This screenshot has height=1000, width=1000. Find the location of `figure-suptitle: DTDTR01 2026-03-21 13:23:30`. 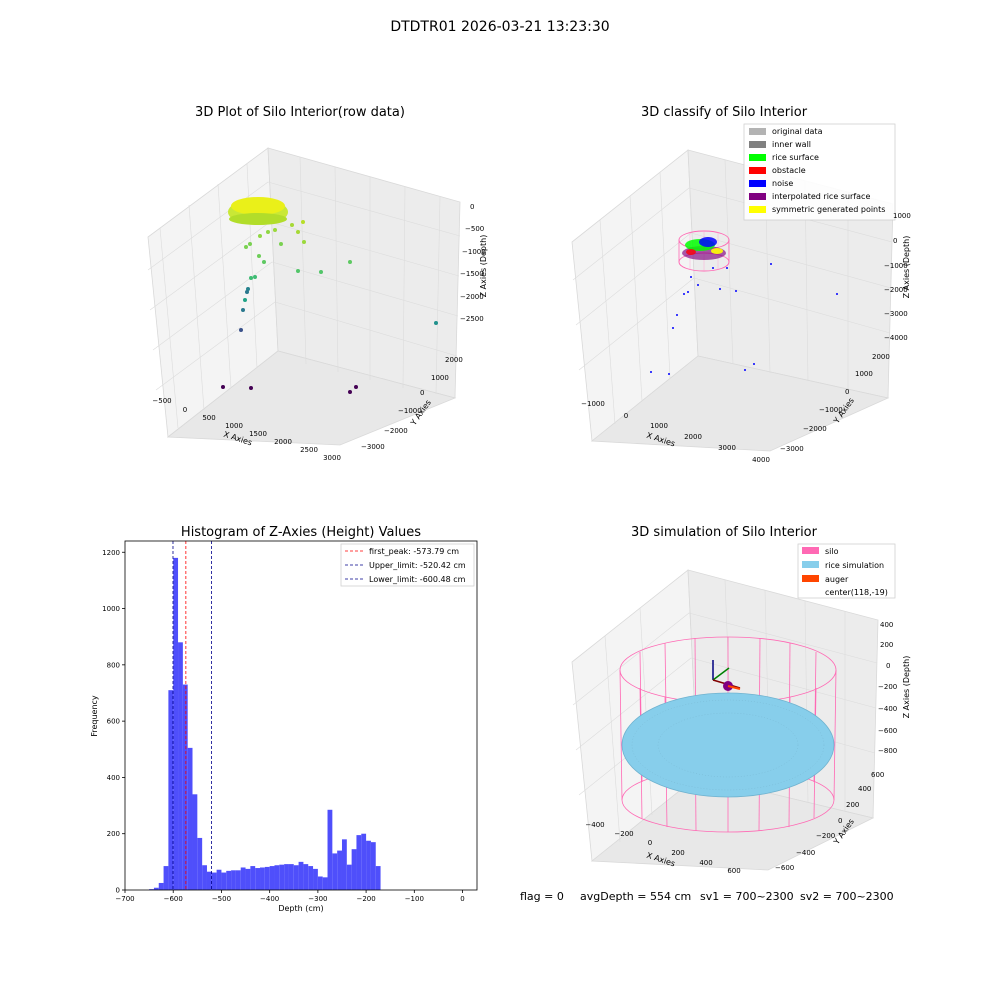

figure-suptitle: DTDTR01 2026-03-21 13:23:30 is located at coordinates (499, 27).